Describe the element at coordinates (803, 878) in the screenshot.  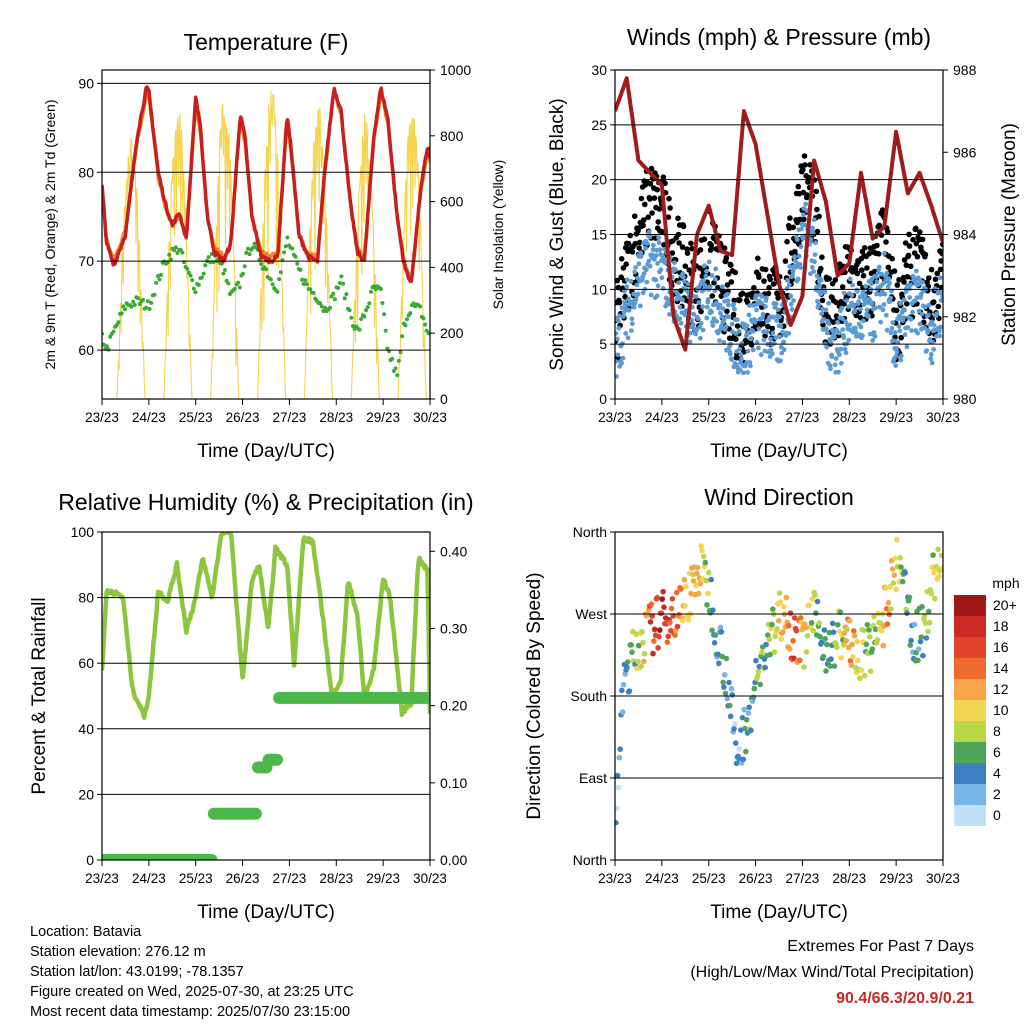
I see `wind_direction-xtick-label: 27/23` at that location.